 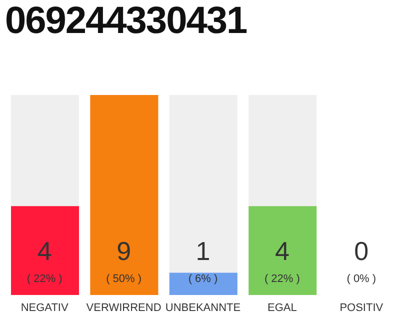 What do you see at coordinates (126, 21) in the screenshot?
I see `chart-title: 069244330431` at bounding box center [126, 21].